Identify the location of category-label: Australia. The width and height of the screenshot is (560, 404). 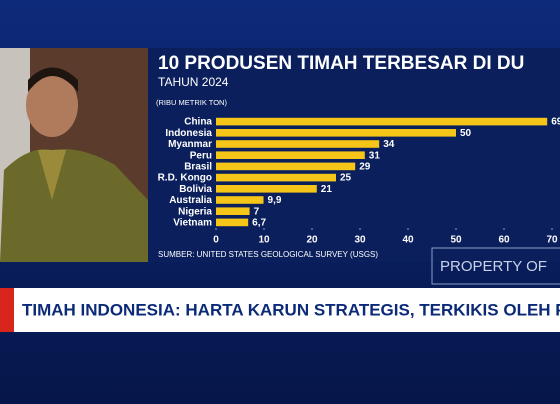
(190, 200).